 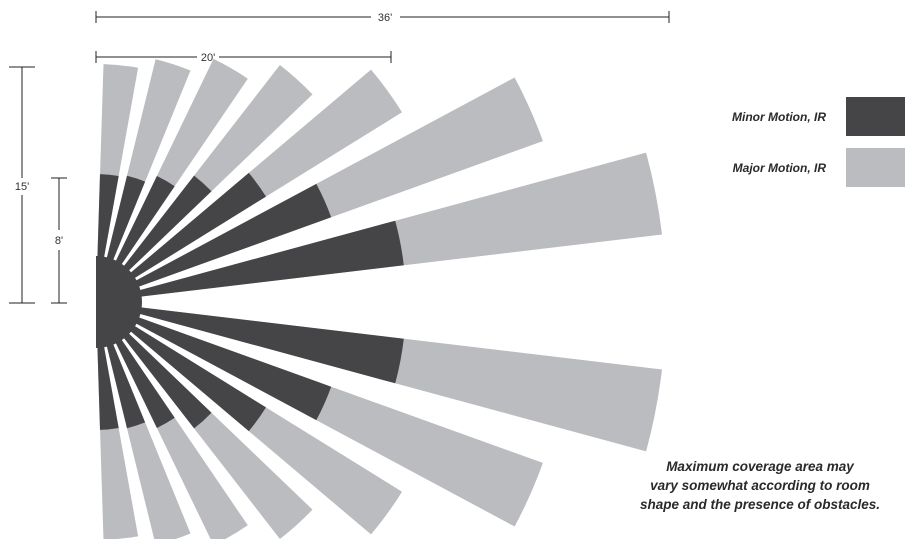 I want to click on legend-label-minor: Minor Motion, IR, so click(x=779, y=117).